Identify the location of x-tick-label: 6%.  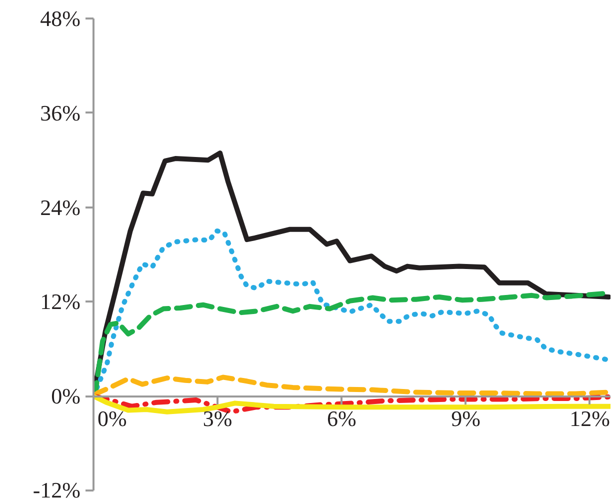
(341, 419).